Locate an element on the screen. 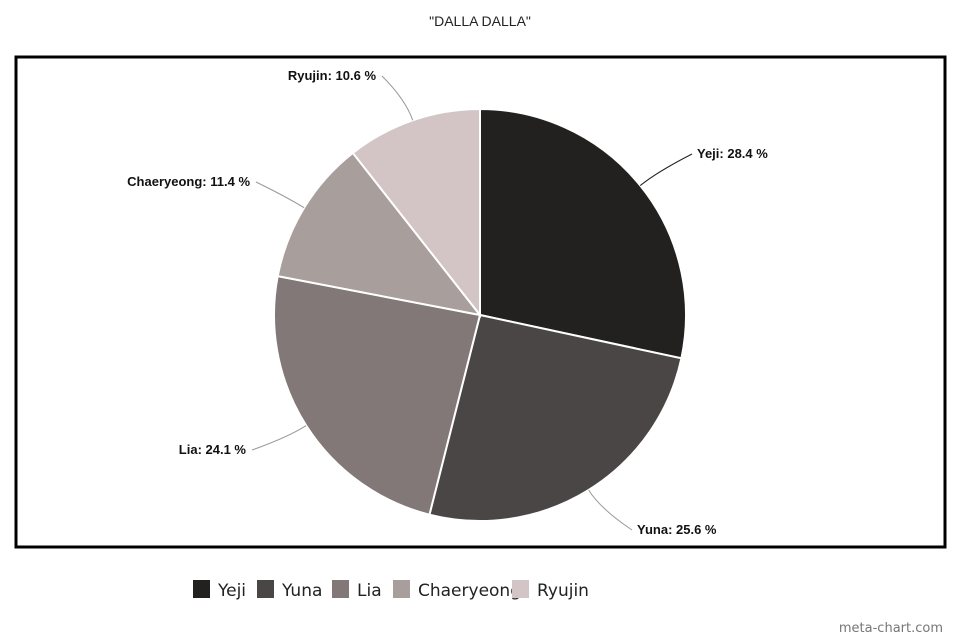 Image resolution: width=960 pixels, height=640 pixels. legend-item-chaeryeong: Chaeryeong is located at coordinates (457, 590).